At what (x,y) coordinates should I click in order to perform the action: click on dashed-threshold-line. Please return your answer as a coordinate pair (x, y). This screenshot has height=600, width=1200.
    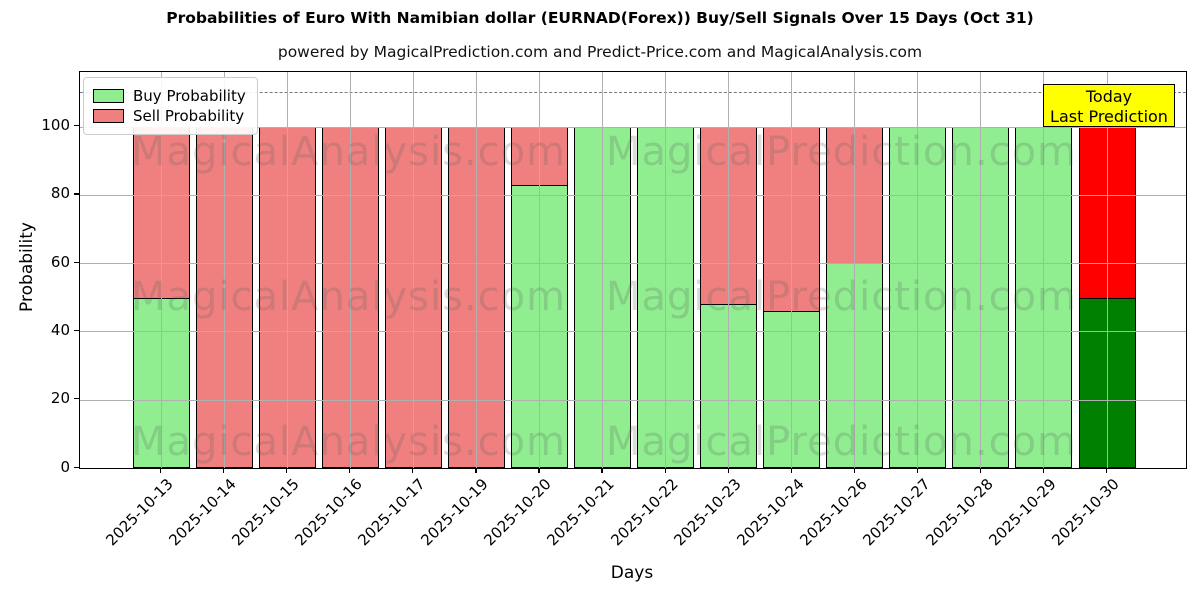
    Looking at the image, I should click on (633, 93).